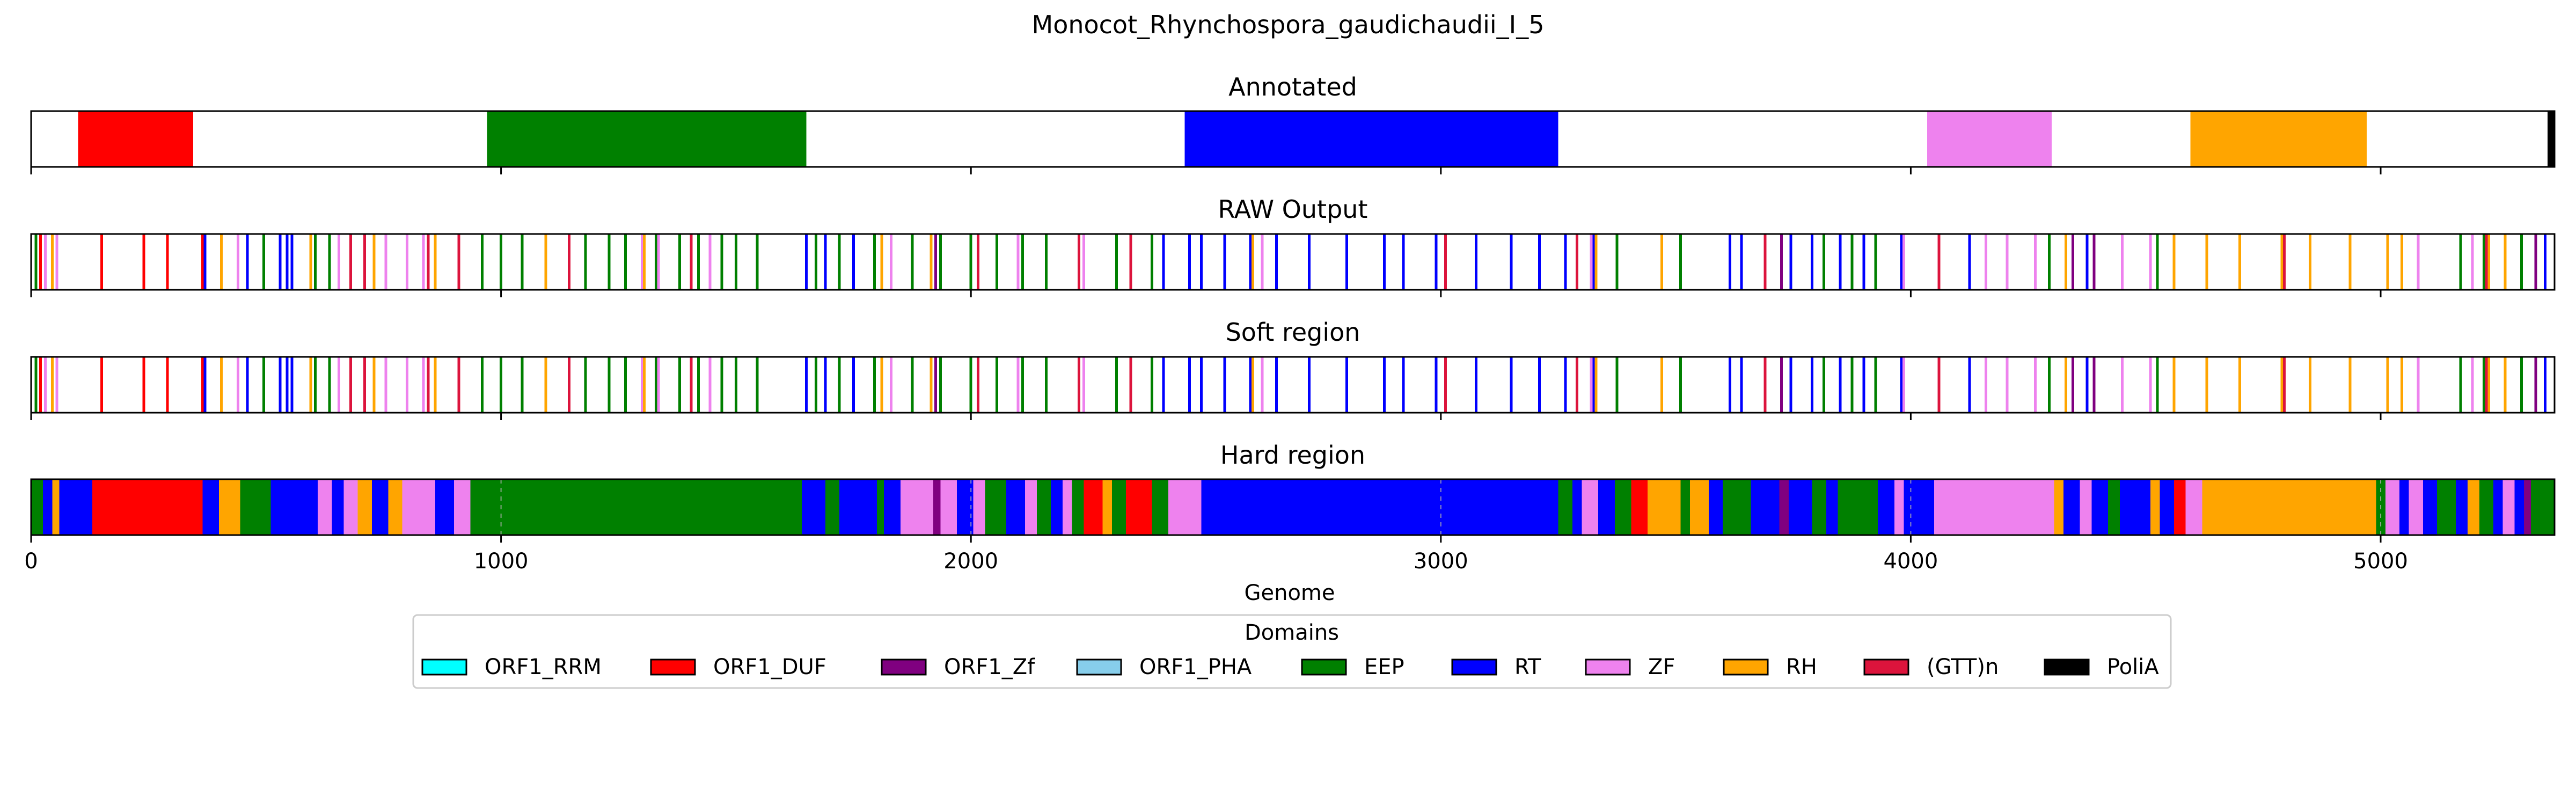 The image size is (2576, 805). I want to click on legend-title: Domains, so click(1292, 632).